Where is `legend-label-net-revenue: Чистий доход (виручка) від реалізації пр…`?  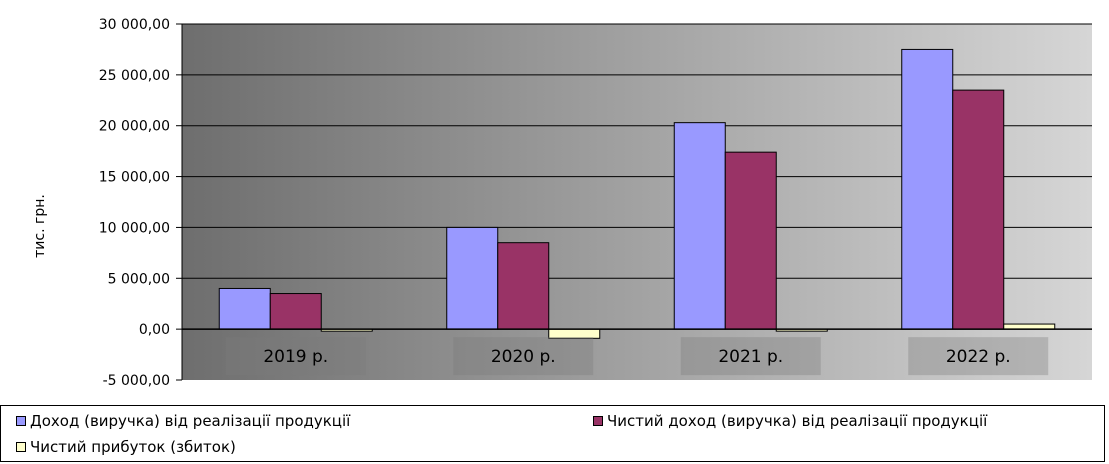
legend-label-net-revenue: Чистий доход (виручка) від реалізації пр… is located at coordinates (797, 421).